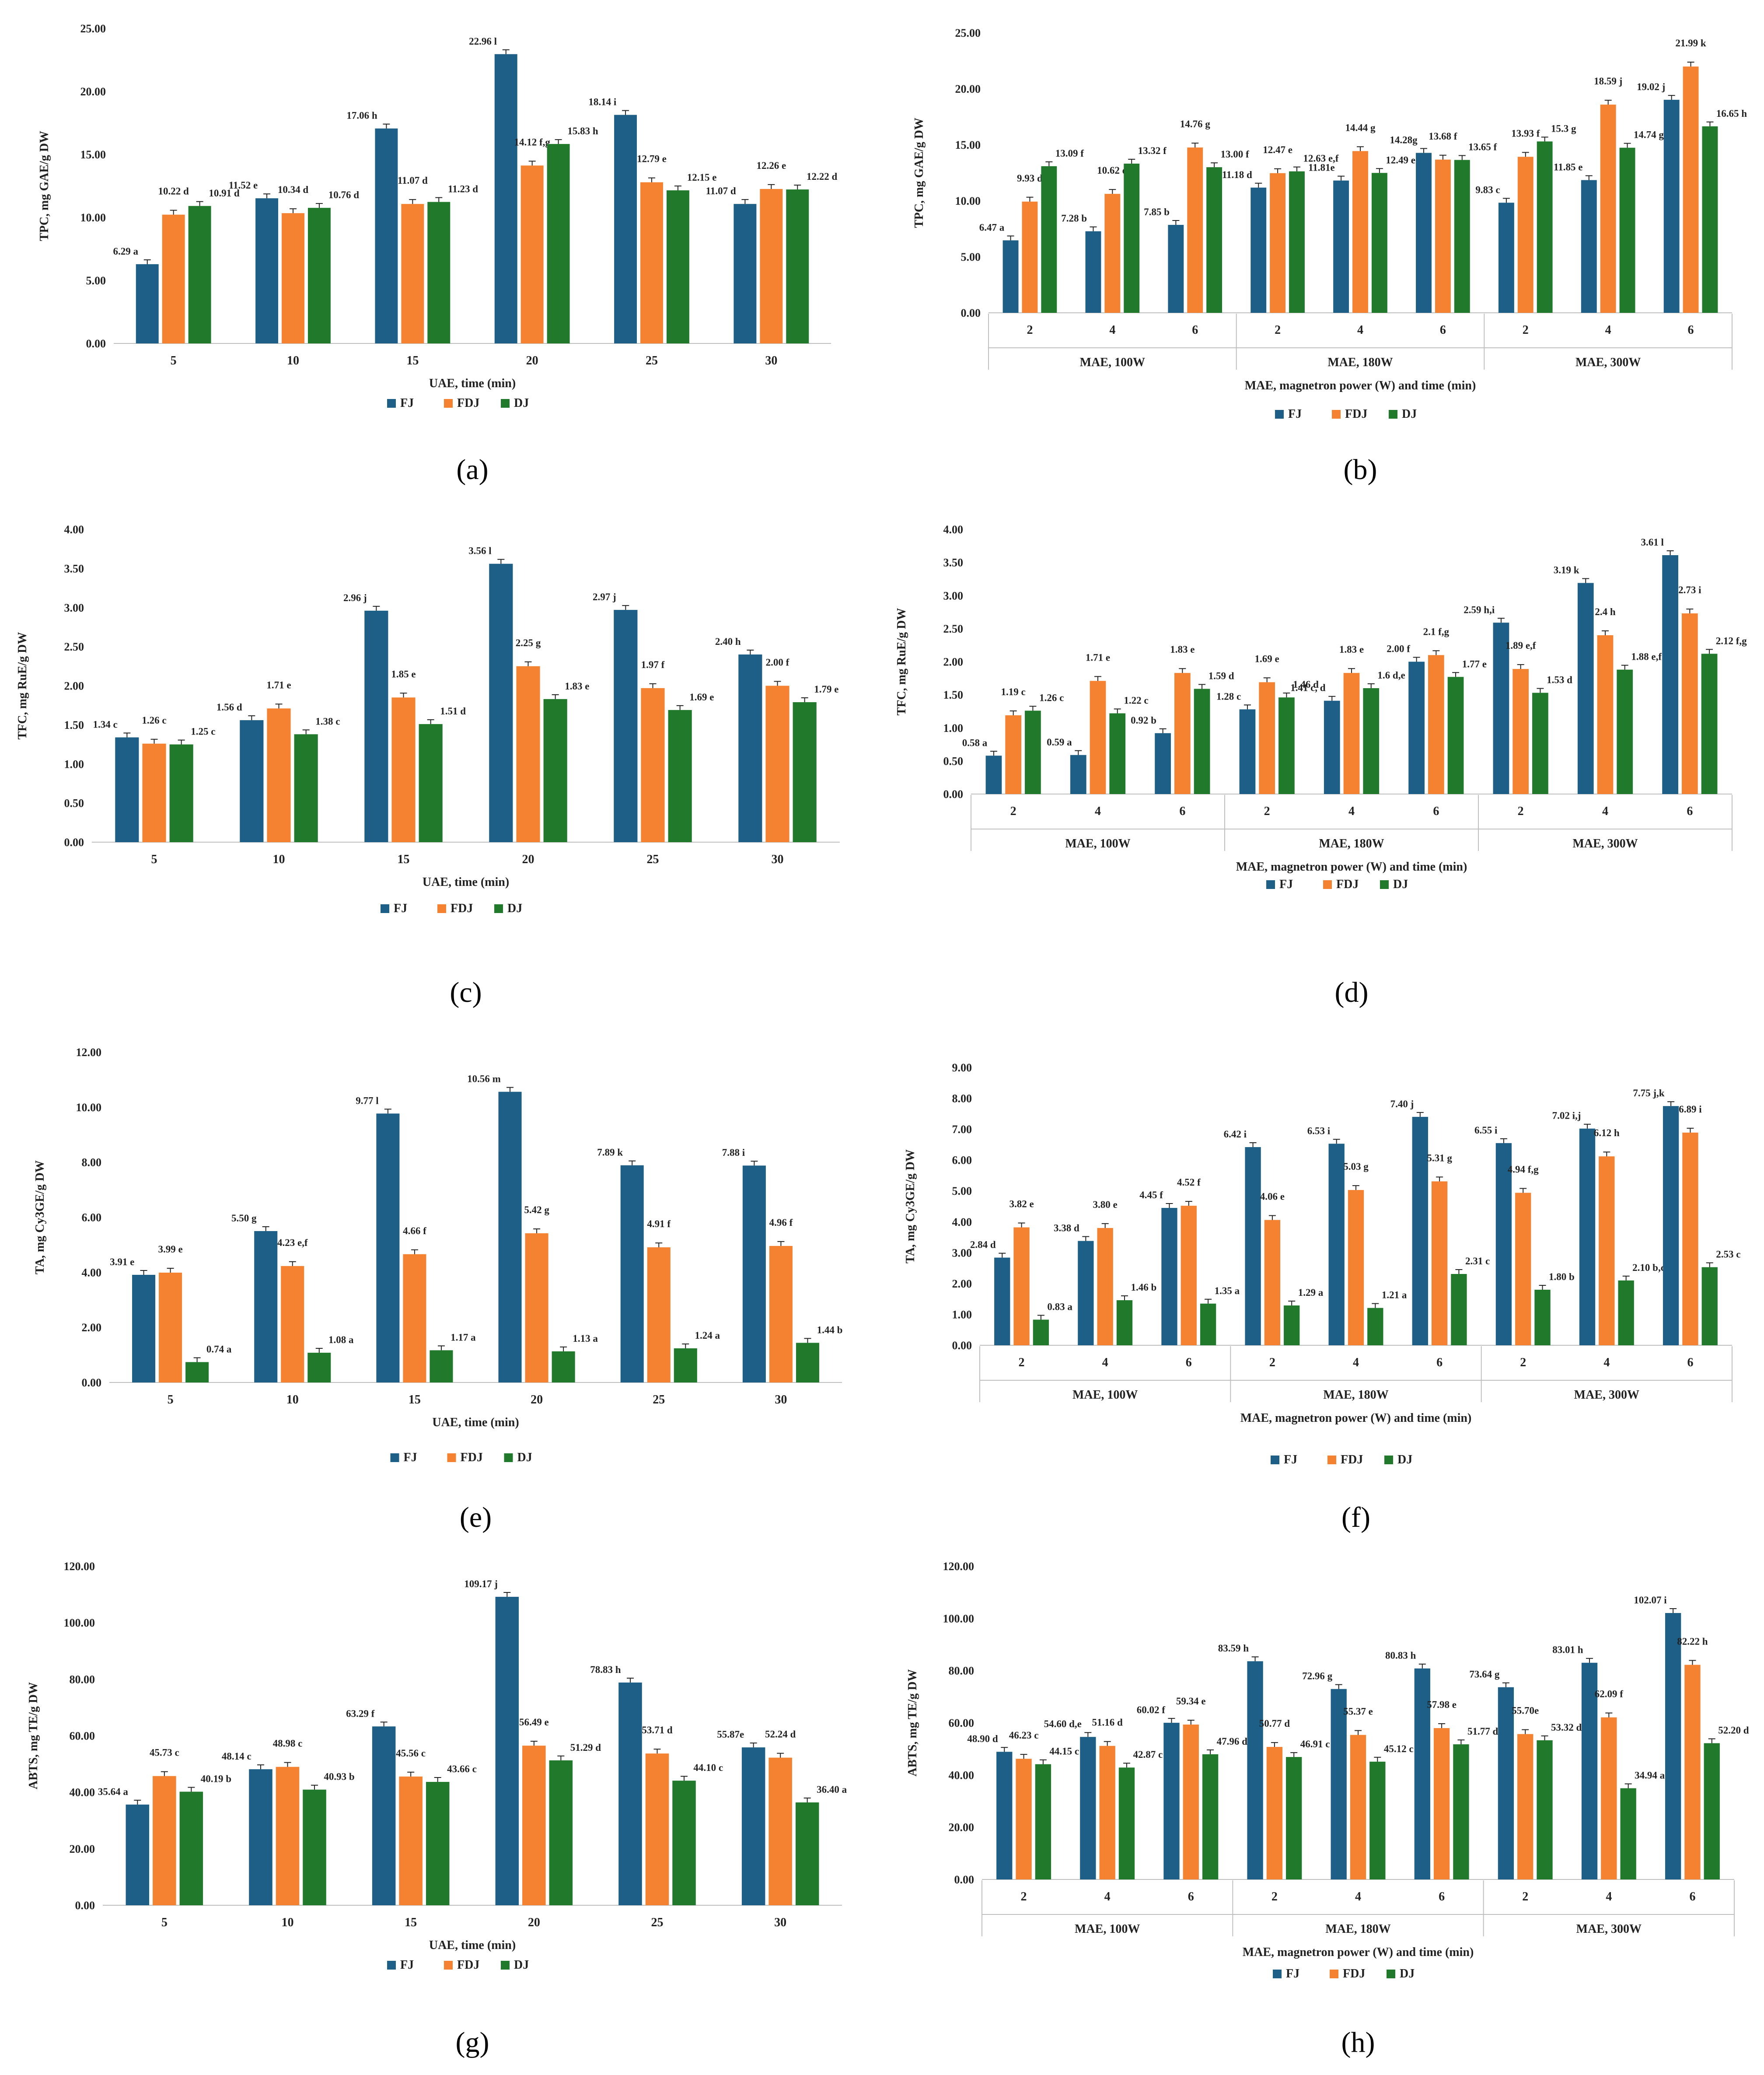 The width and height of the screenshot is (1764, 2075). I want to click on legend-label-dj: DJ, so click(521, 403).